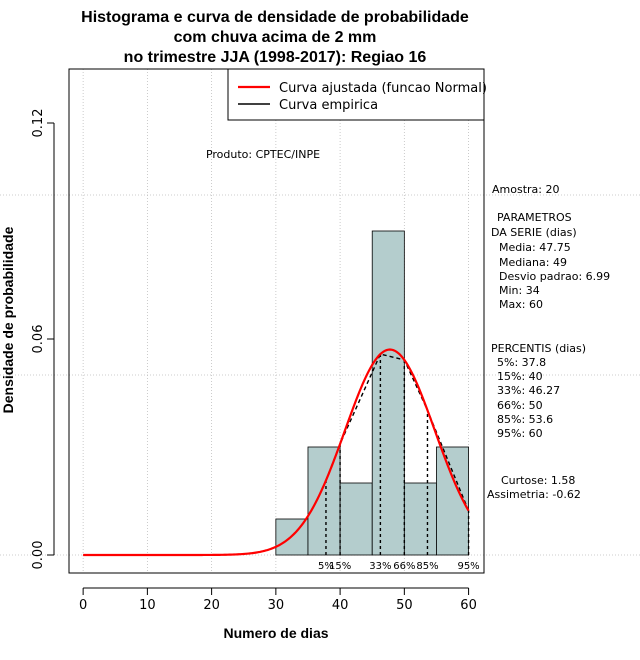 This screenshot has height=660, width=640. Describe the element at coordinates (427, 566) in the screenshot. I see `percentile-label-4: 85%` at that location.